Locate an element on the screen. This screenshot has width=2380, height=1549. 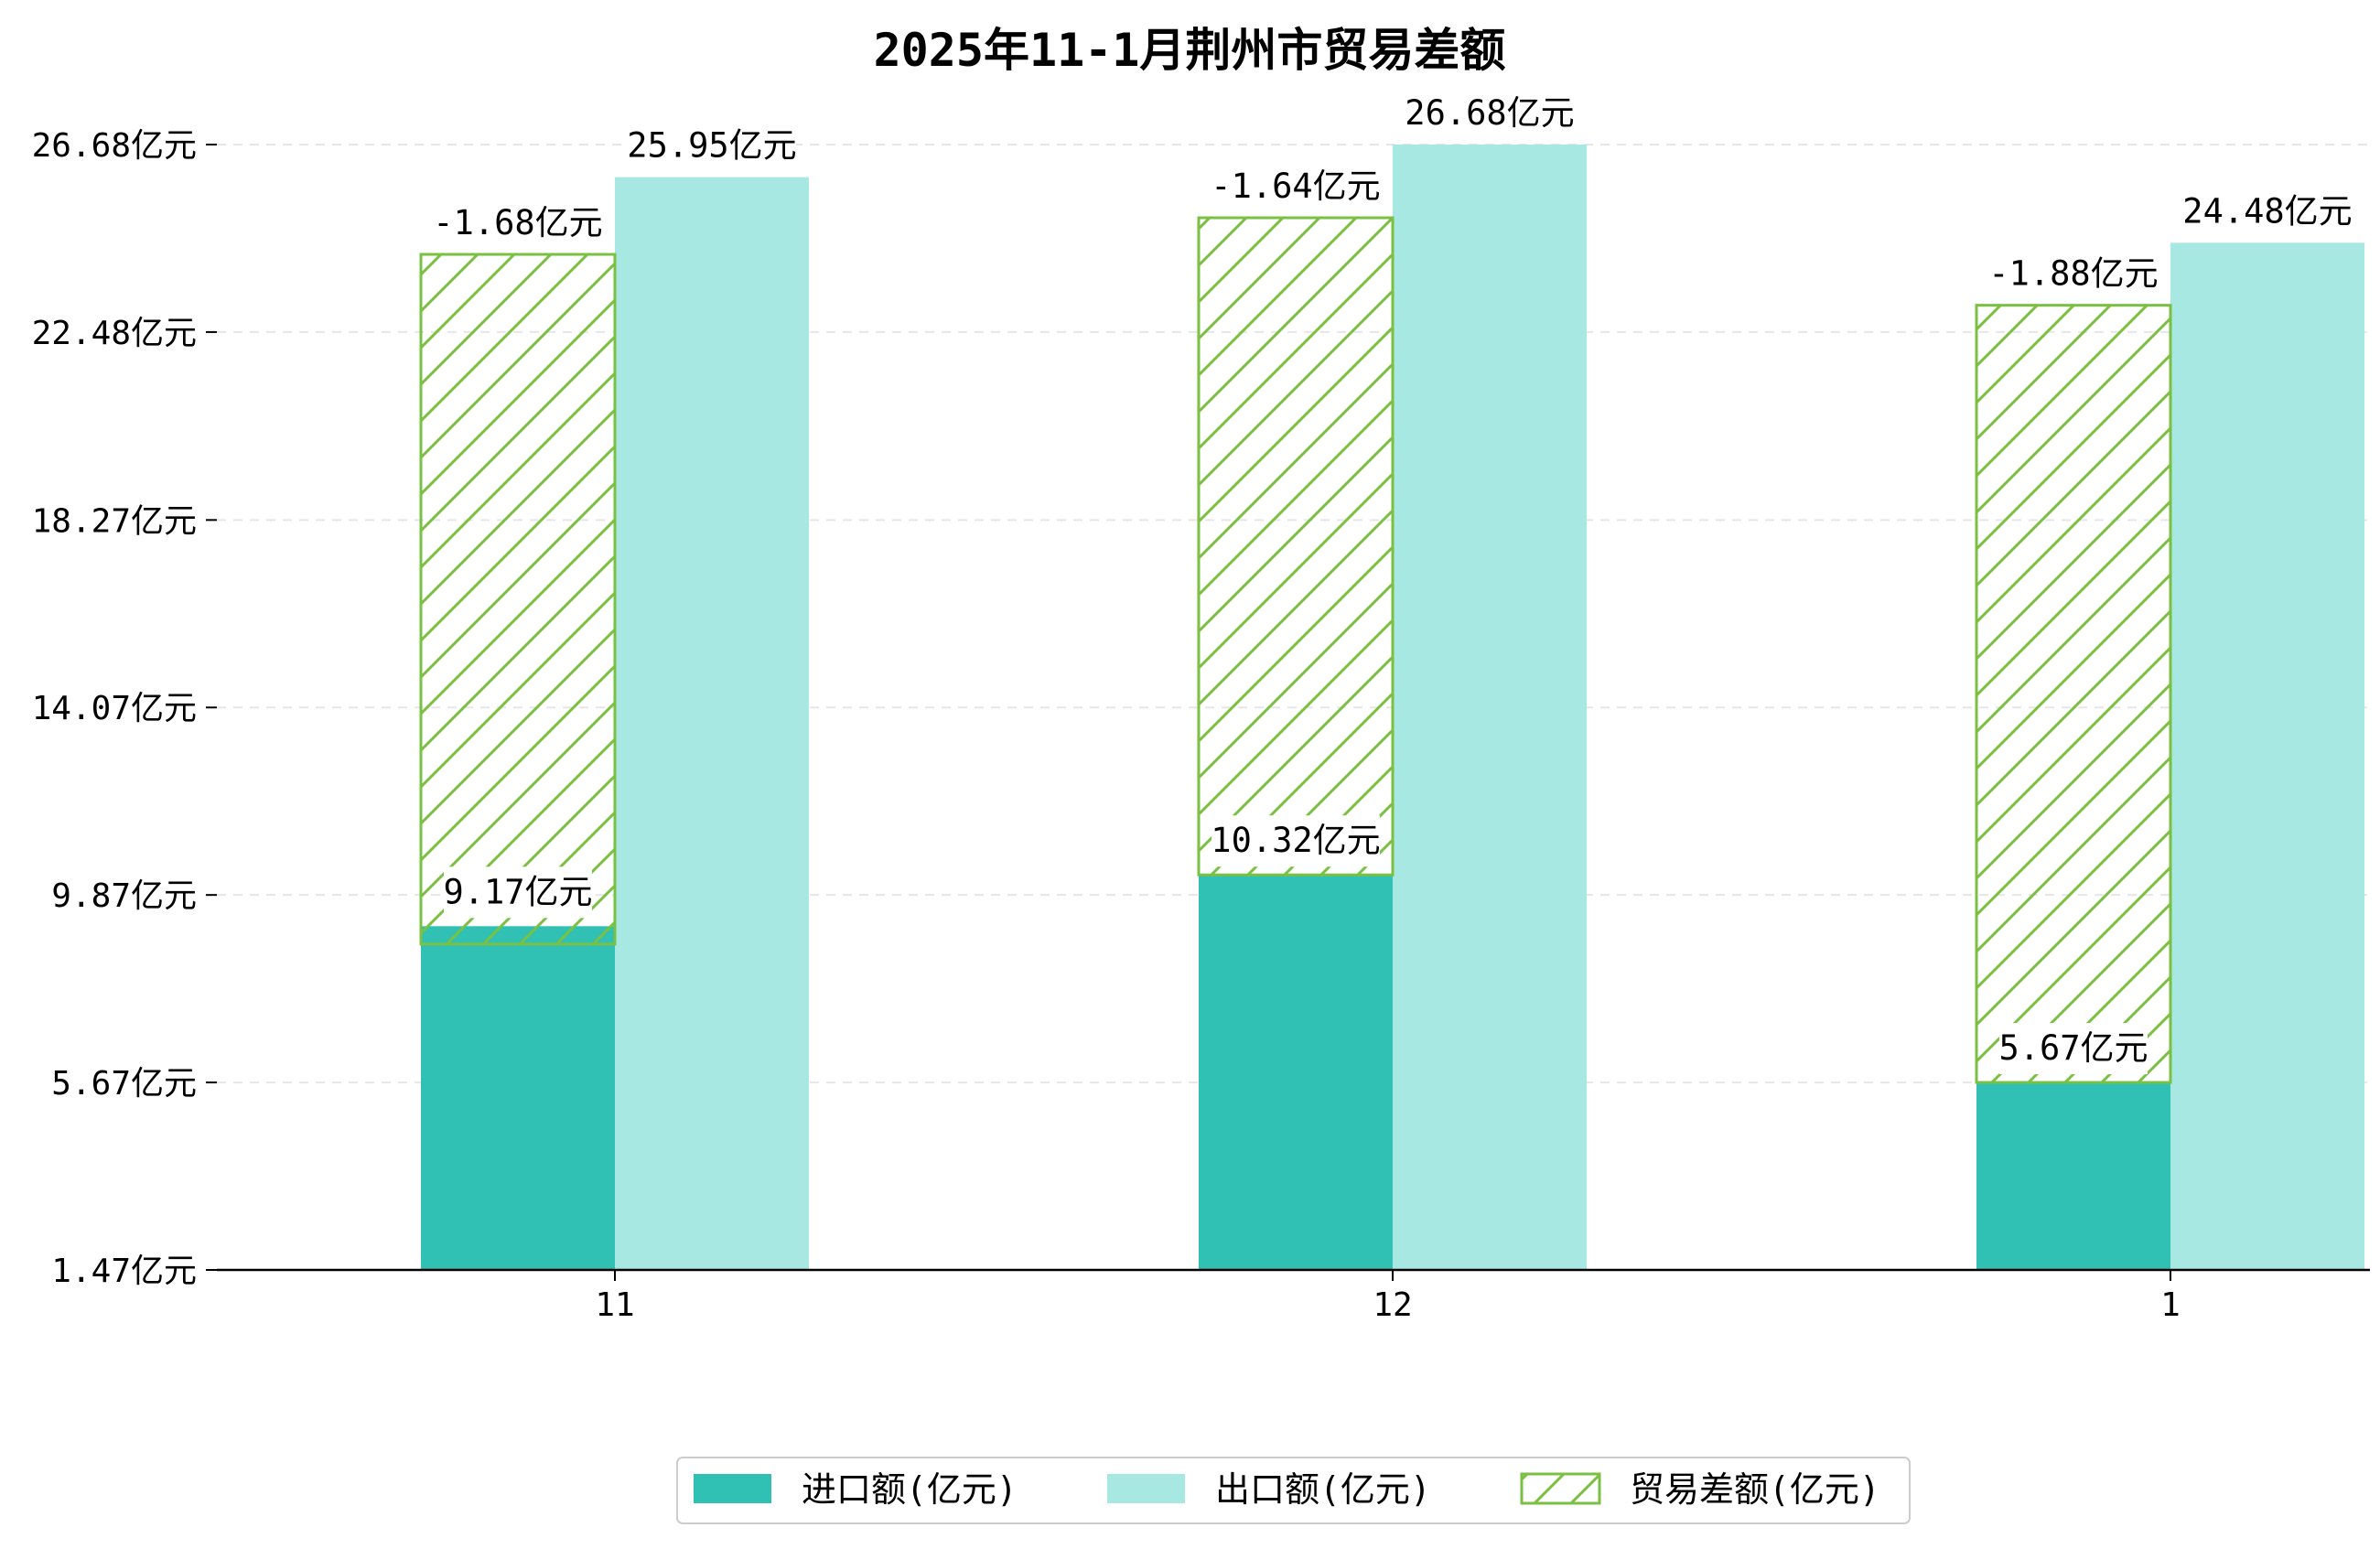
balance-value-label: -1.64亿元 is located at coordinates (1295, 186).